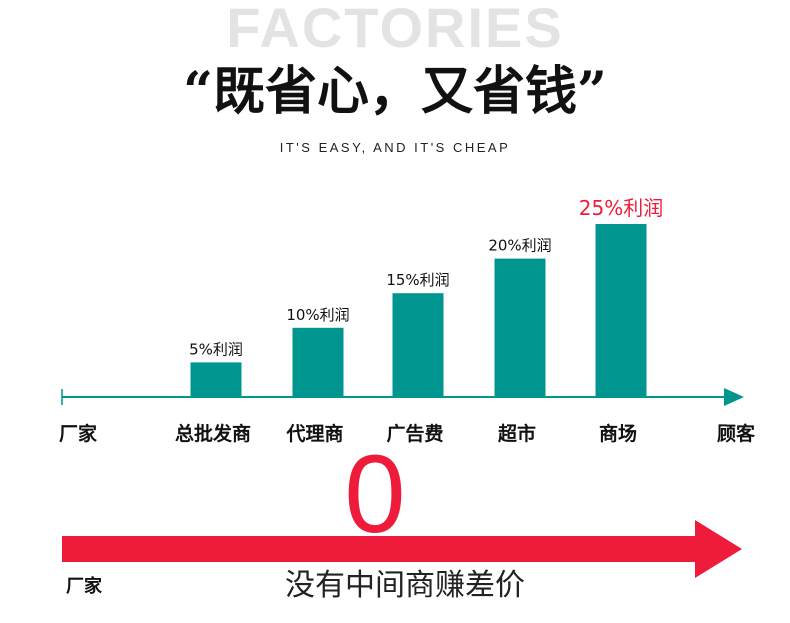 The width and height of the screenshot is (790, 623). What do you see at coordinates (213, 433) in the screenshot?
I see `category-label-1: 总批发商` at bounding box center [213, 433].